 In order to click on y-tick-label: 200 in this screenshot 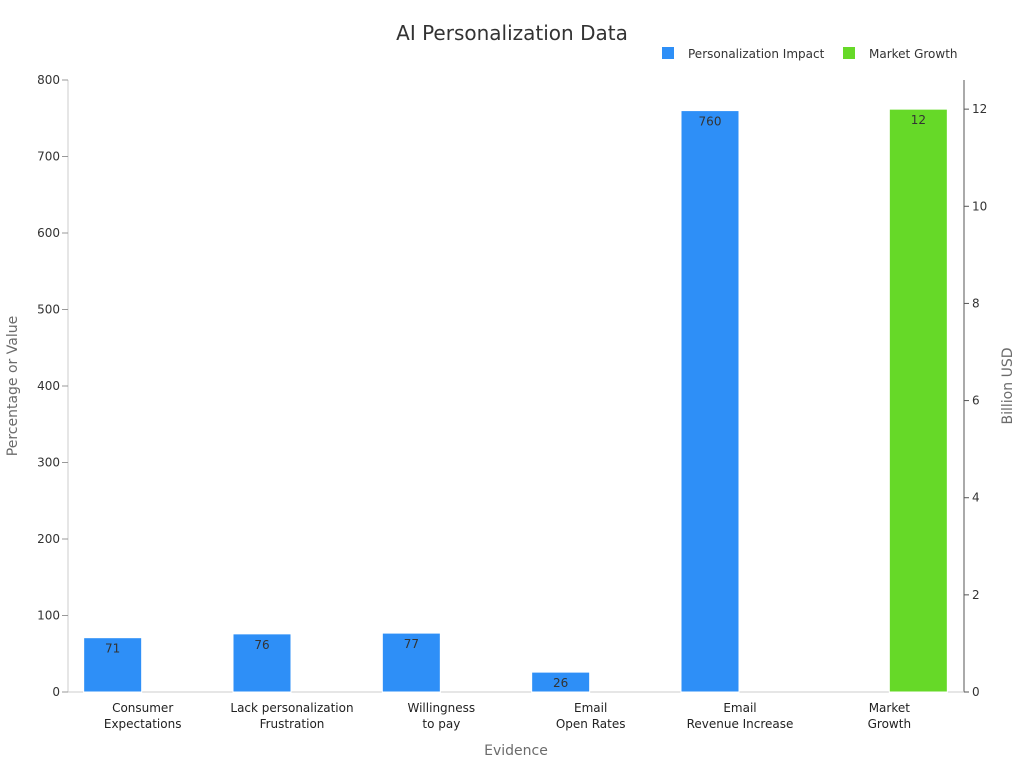, I will do `click(48, 539)`.